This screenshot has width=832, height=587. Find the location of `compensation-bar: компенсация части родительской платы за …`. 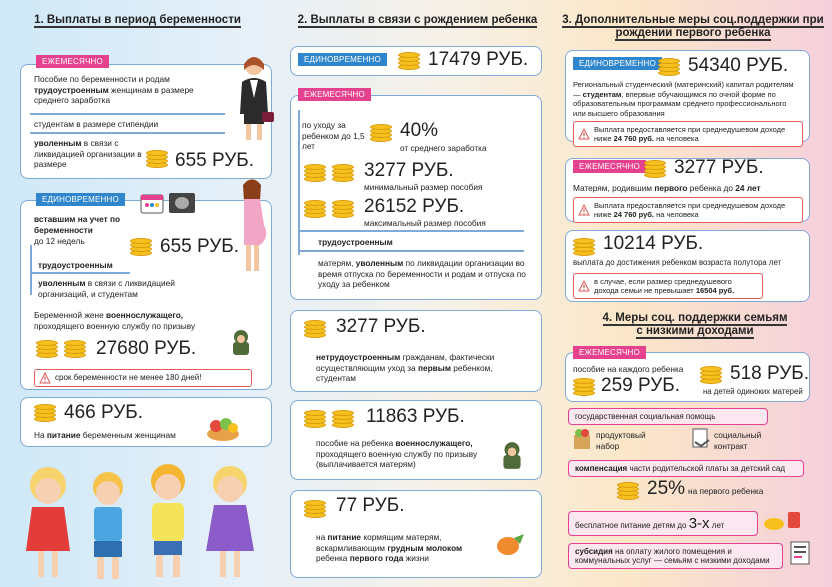

compensation-bar: компенсация части родительской платы за … is located at coordinates (686, 468).